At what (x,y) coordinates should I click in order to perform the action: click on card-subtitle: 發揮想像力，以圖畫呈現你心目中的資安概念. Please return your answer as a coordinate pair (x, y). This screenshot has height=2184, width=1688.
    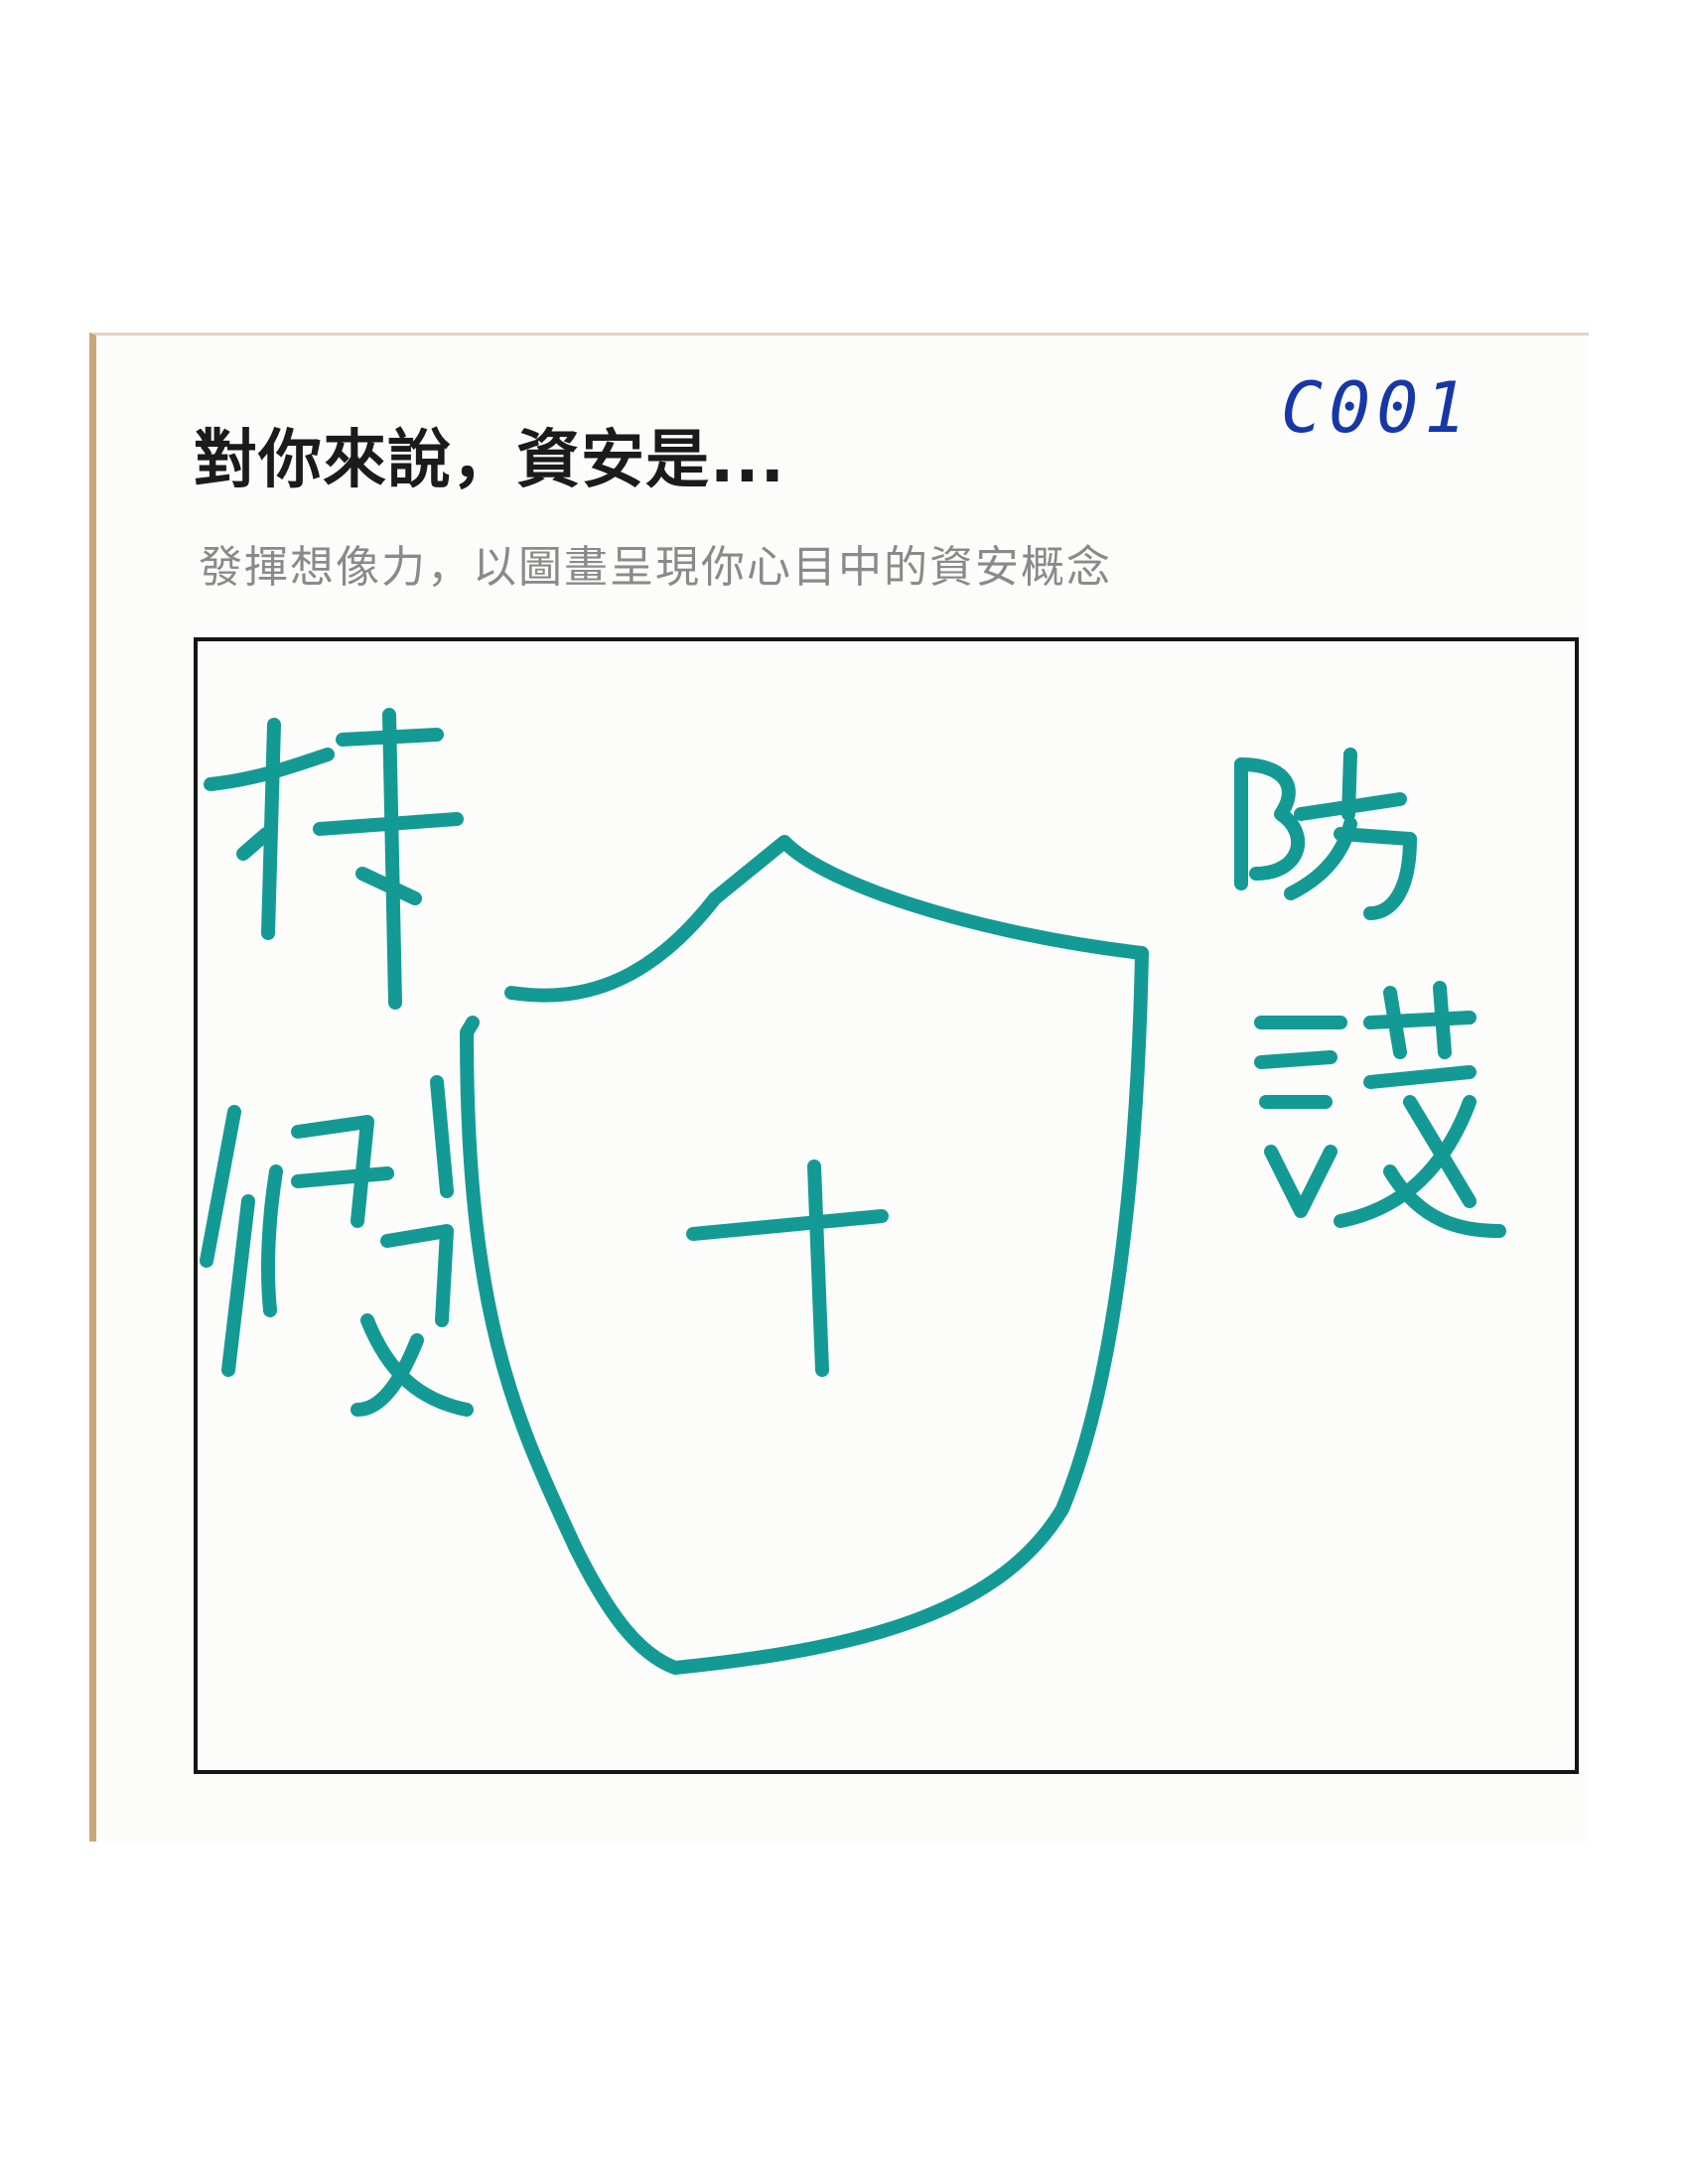
    Looking at the image, I should click on (655, 567).